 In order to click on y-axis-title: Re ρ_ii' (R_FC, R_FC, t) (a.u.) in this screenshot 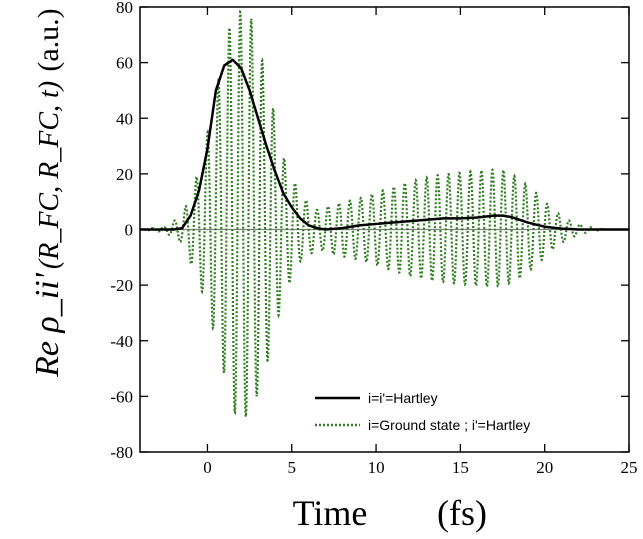, I will do `click(47, 193)`.